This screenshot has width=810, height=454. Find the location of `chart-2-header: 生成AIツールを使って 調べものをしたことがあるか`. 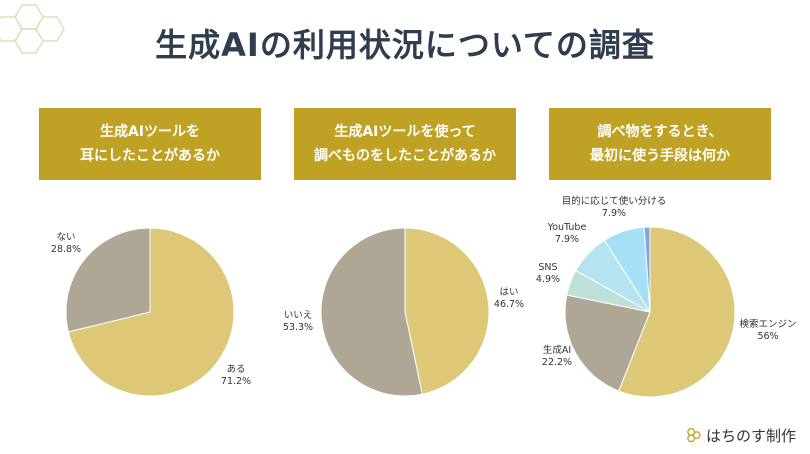

chart-2-header: 生成AIツールを使って 調べものをしたことがあるか is located at coordinates (405, 144).